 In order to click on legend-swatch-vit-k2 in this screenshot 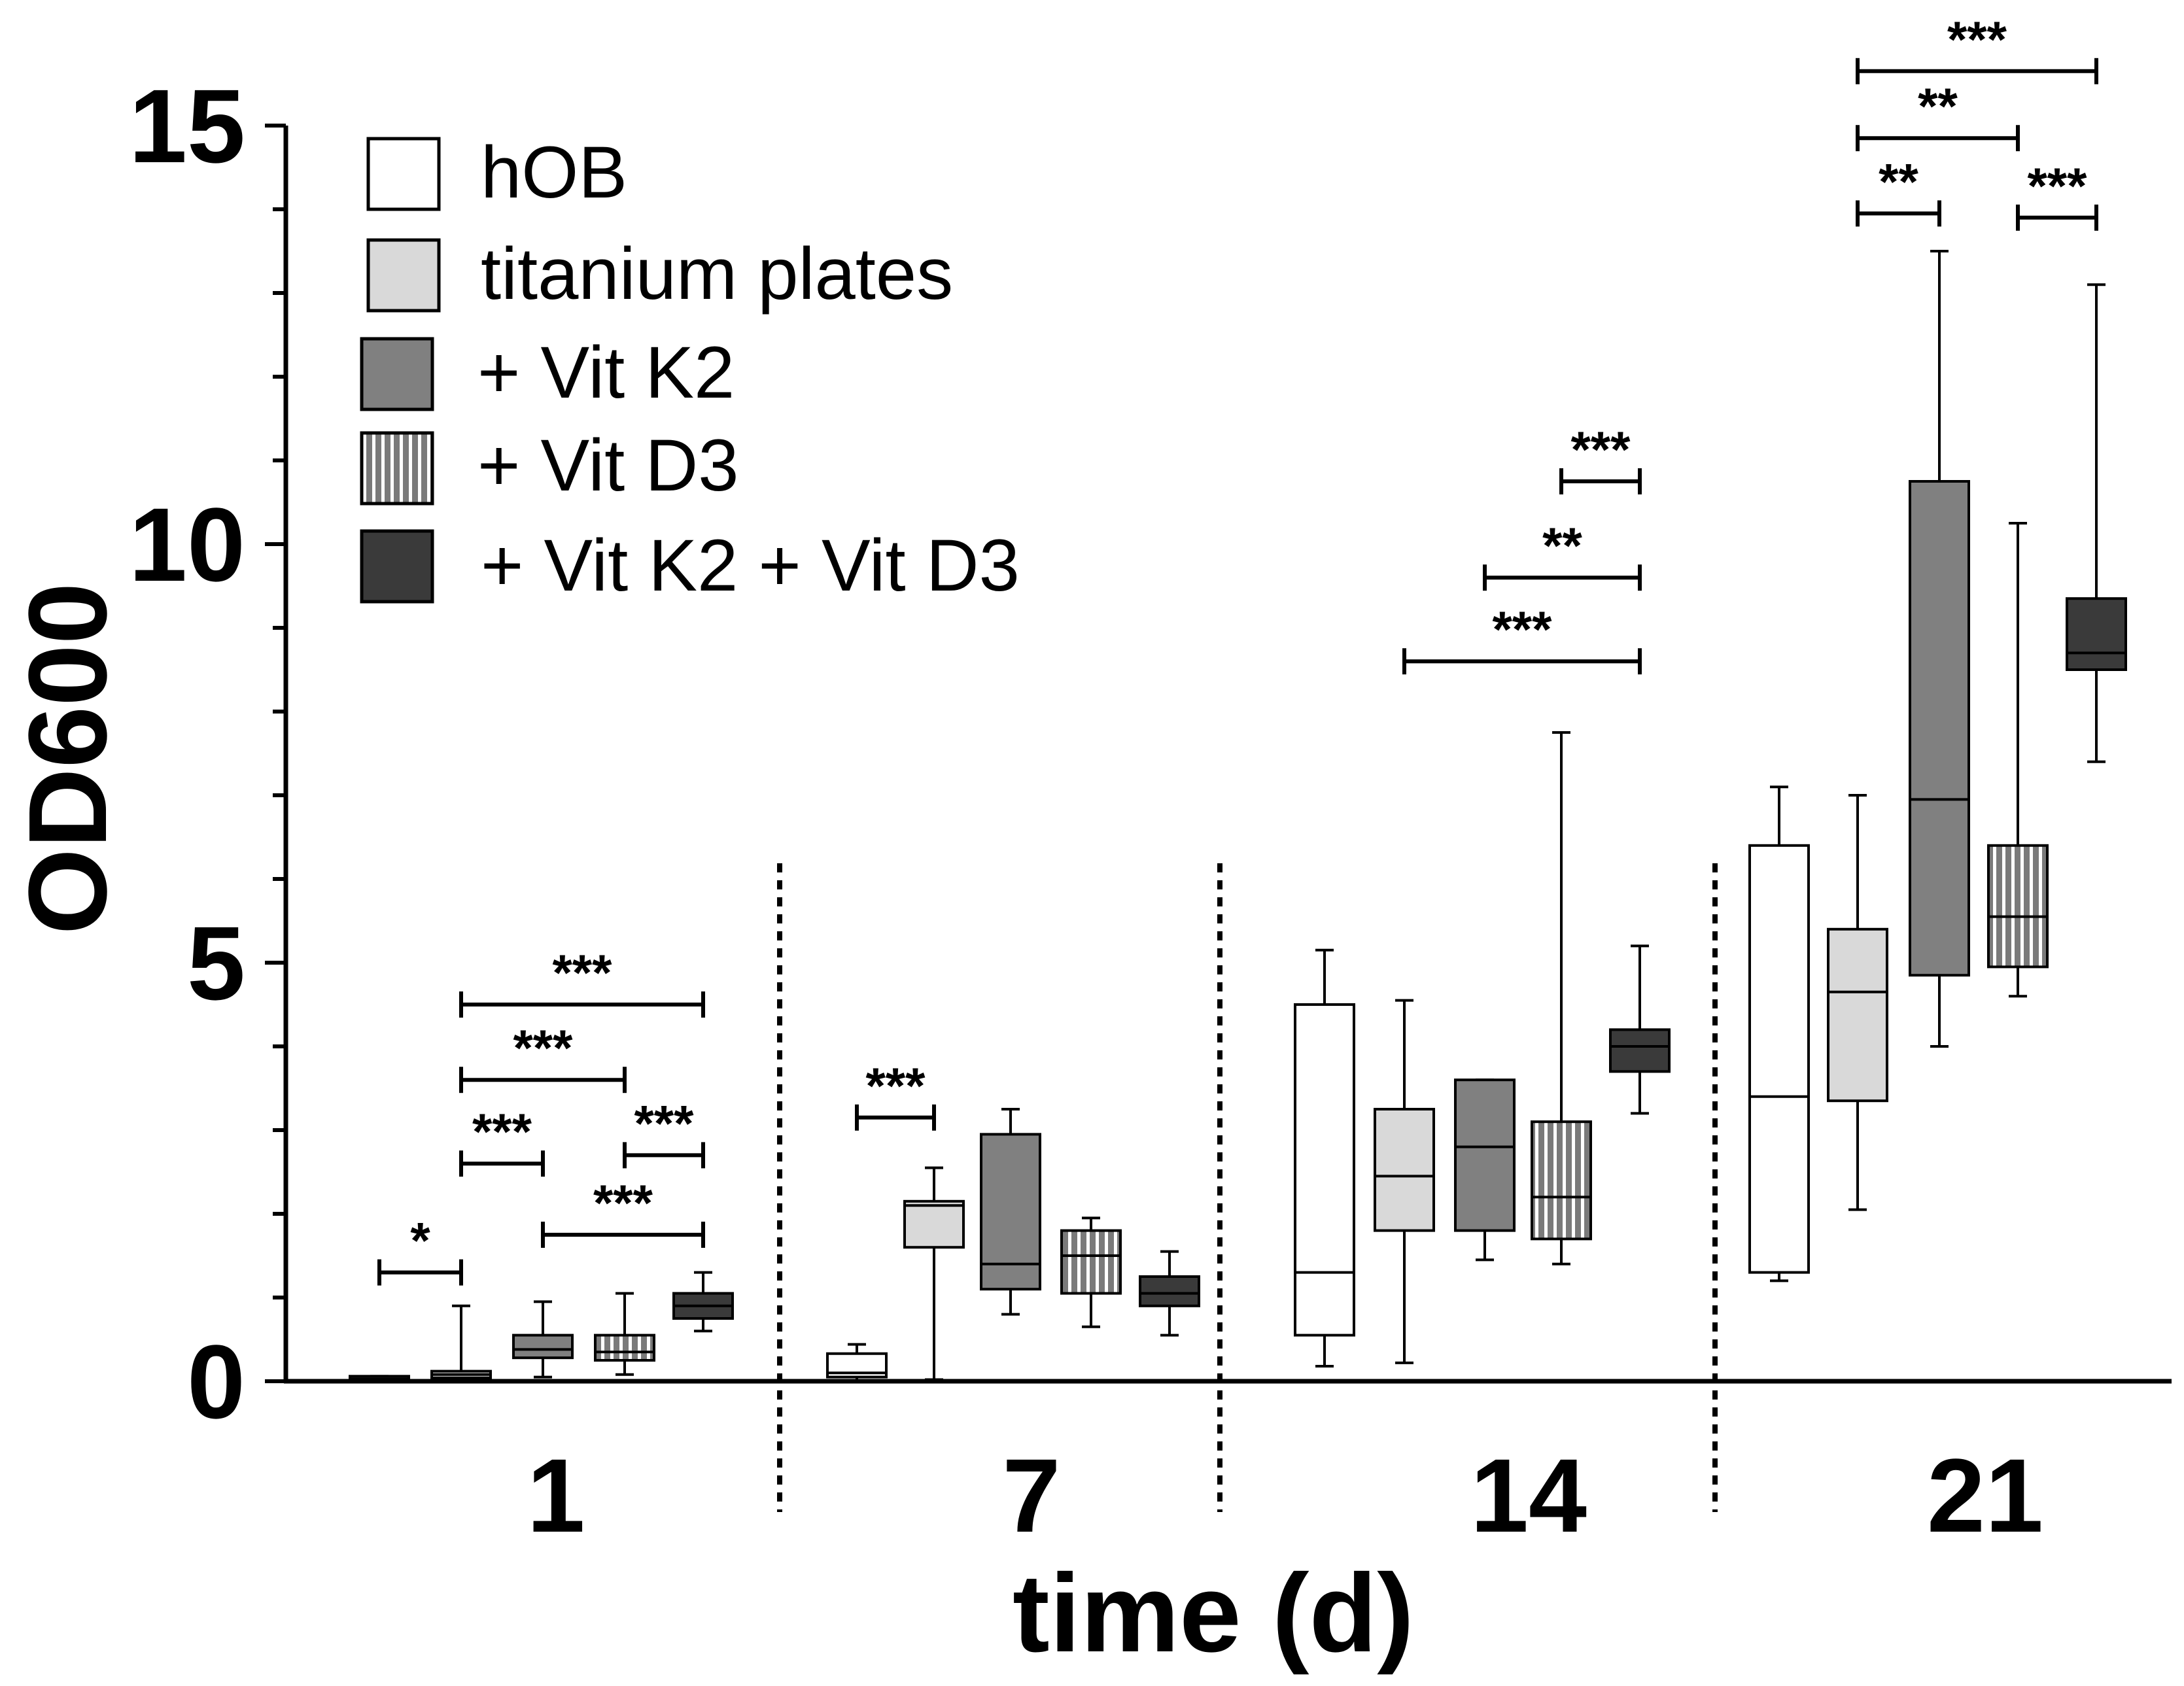, I will do `click(397, 374)`.